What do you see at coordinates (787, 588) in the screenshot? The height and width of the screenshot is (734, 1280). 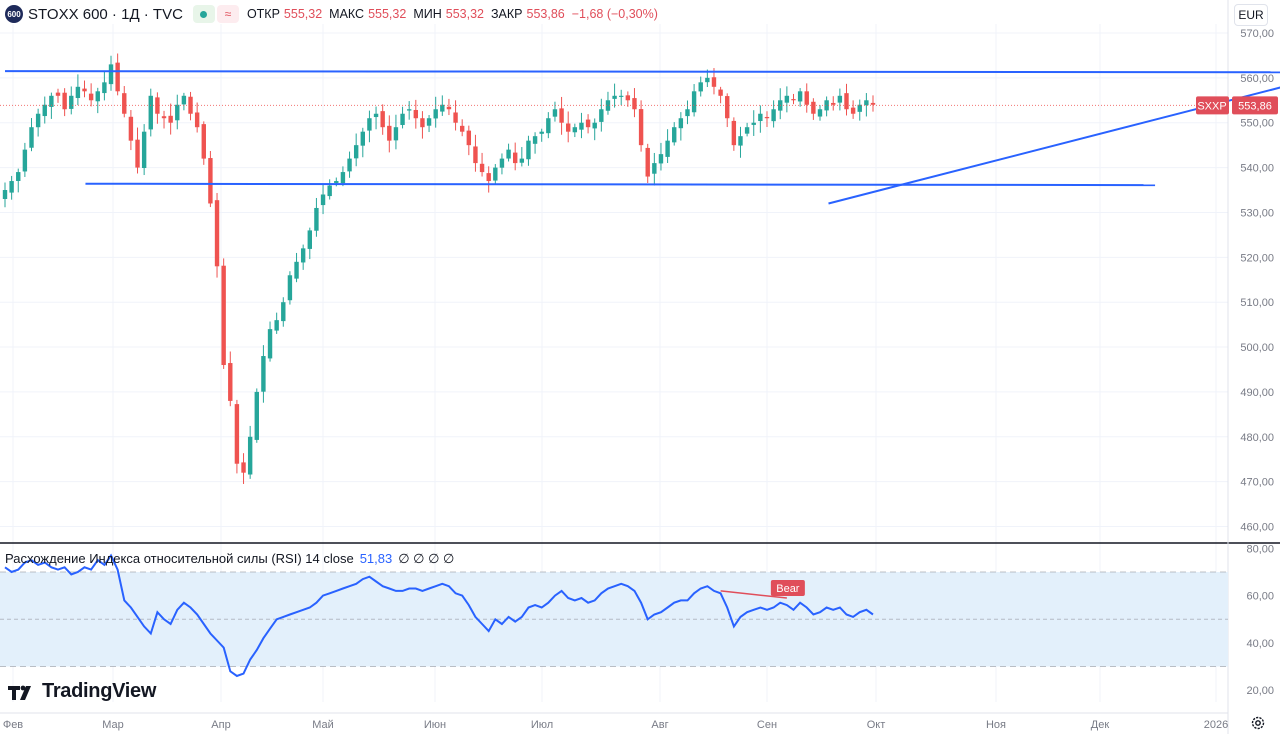 I see `bear-label-bg` at bounding box center [787, 588].